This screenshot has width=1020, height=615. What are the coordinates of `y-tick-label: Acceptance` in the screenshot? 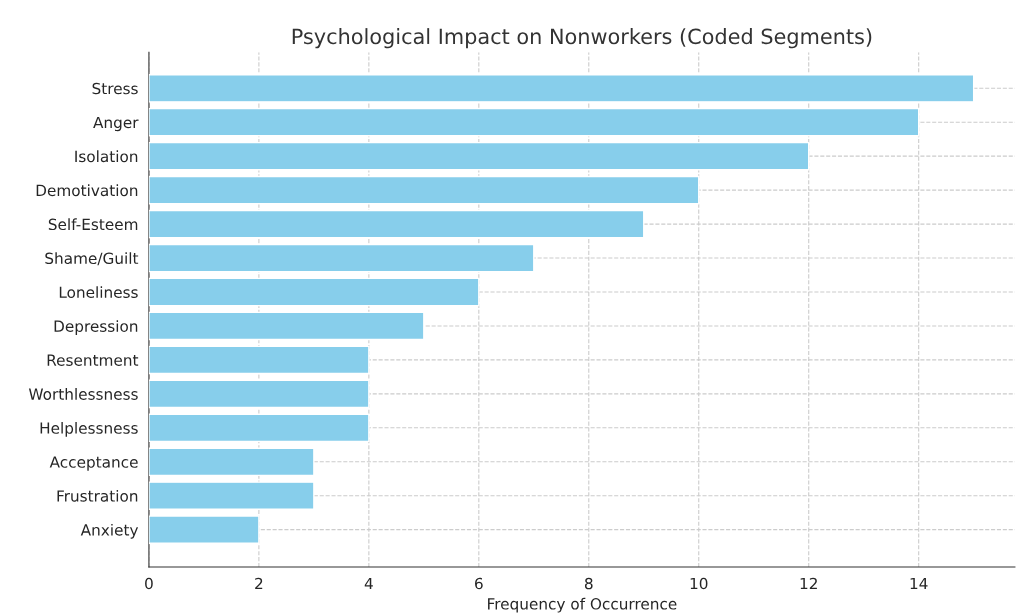 It's located at (93, 463).